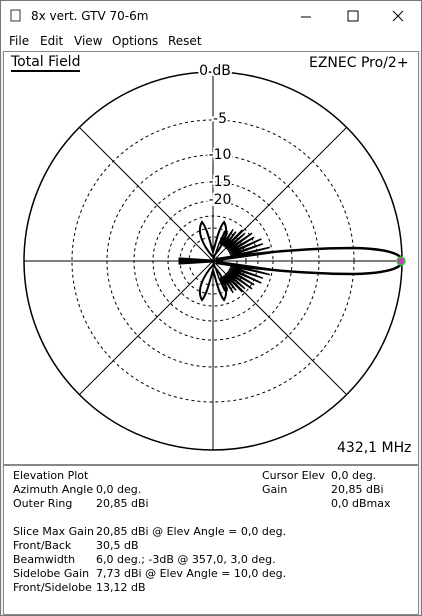  Describe the element at coordinates (359, 63) in the screenshot. I see `program-name: EZNEC Pro/2+` at that location.